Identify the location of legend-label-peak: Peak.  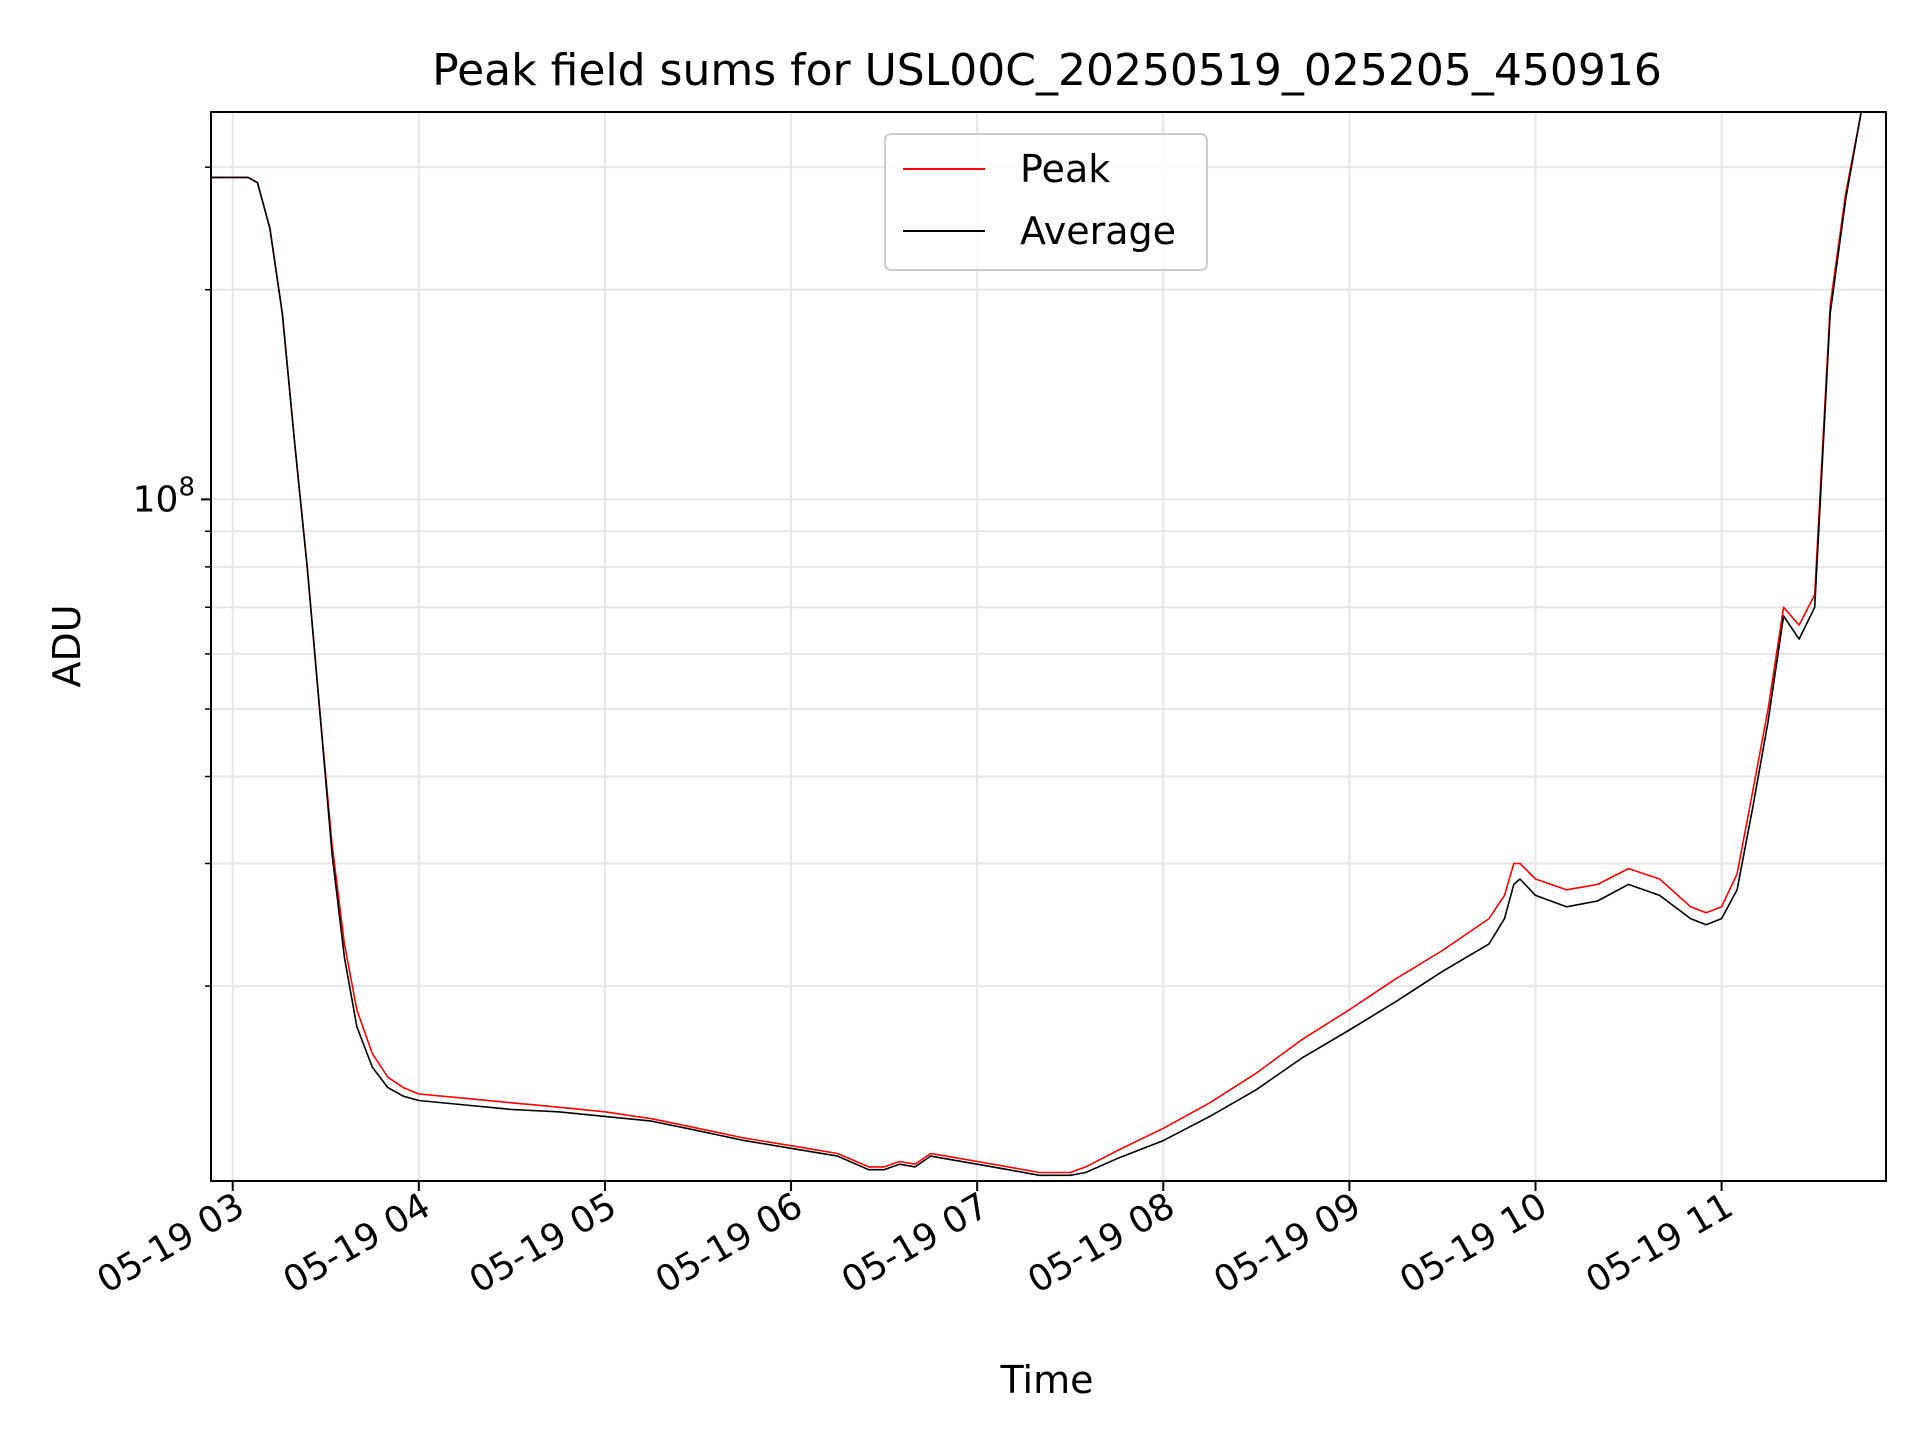
(1065, 169).